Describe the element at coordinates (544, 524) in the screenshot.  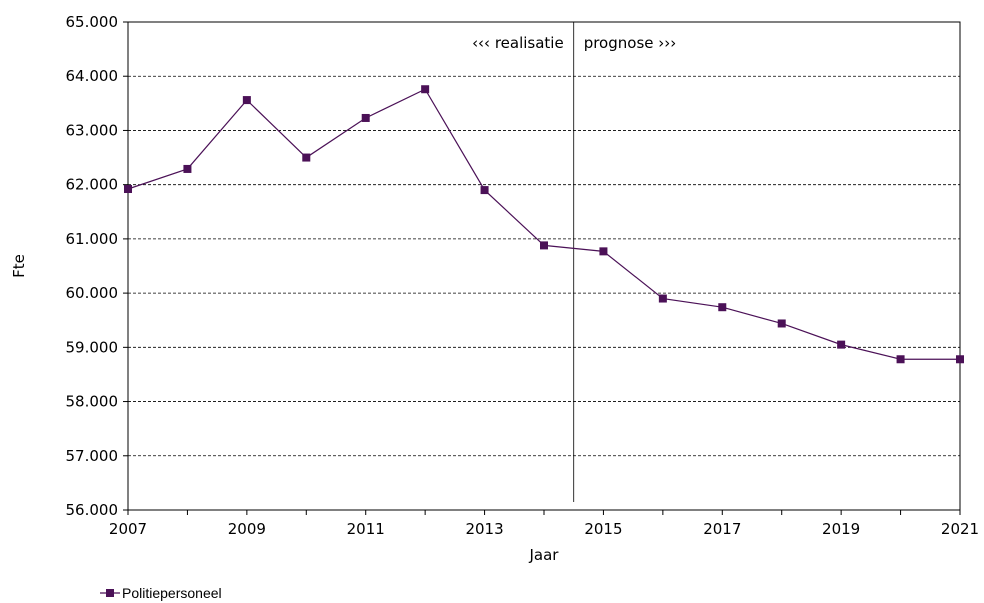
I see `x-axis-ticks: 2007 2009 2011 2013 2015 2017 2019 2021` at that location.